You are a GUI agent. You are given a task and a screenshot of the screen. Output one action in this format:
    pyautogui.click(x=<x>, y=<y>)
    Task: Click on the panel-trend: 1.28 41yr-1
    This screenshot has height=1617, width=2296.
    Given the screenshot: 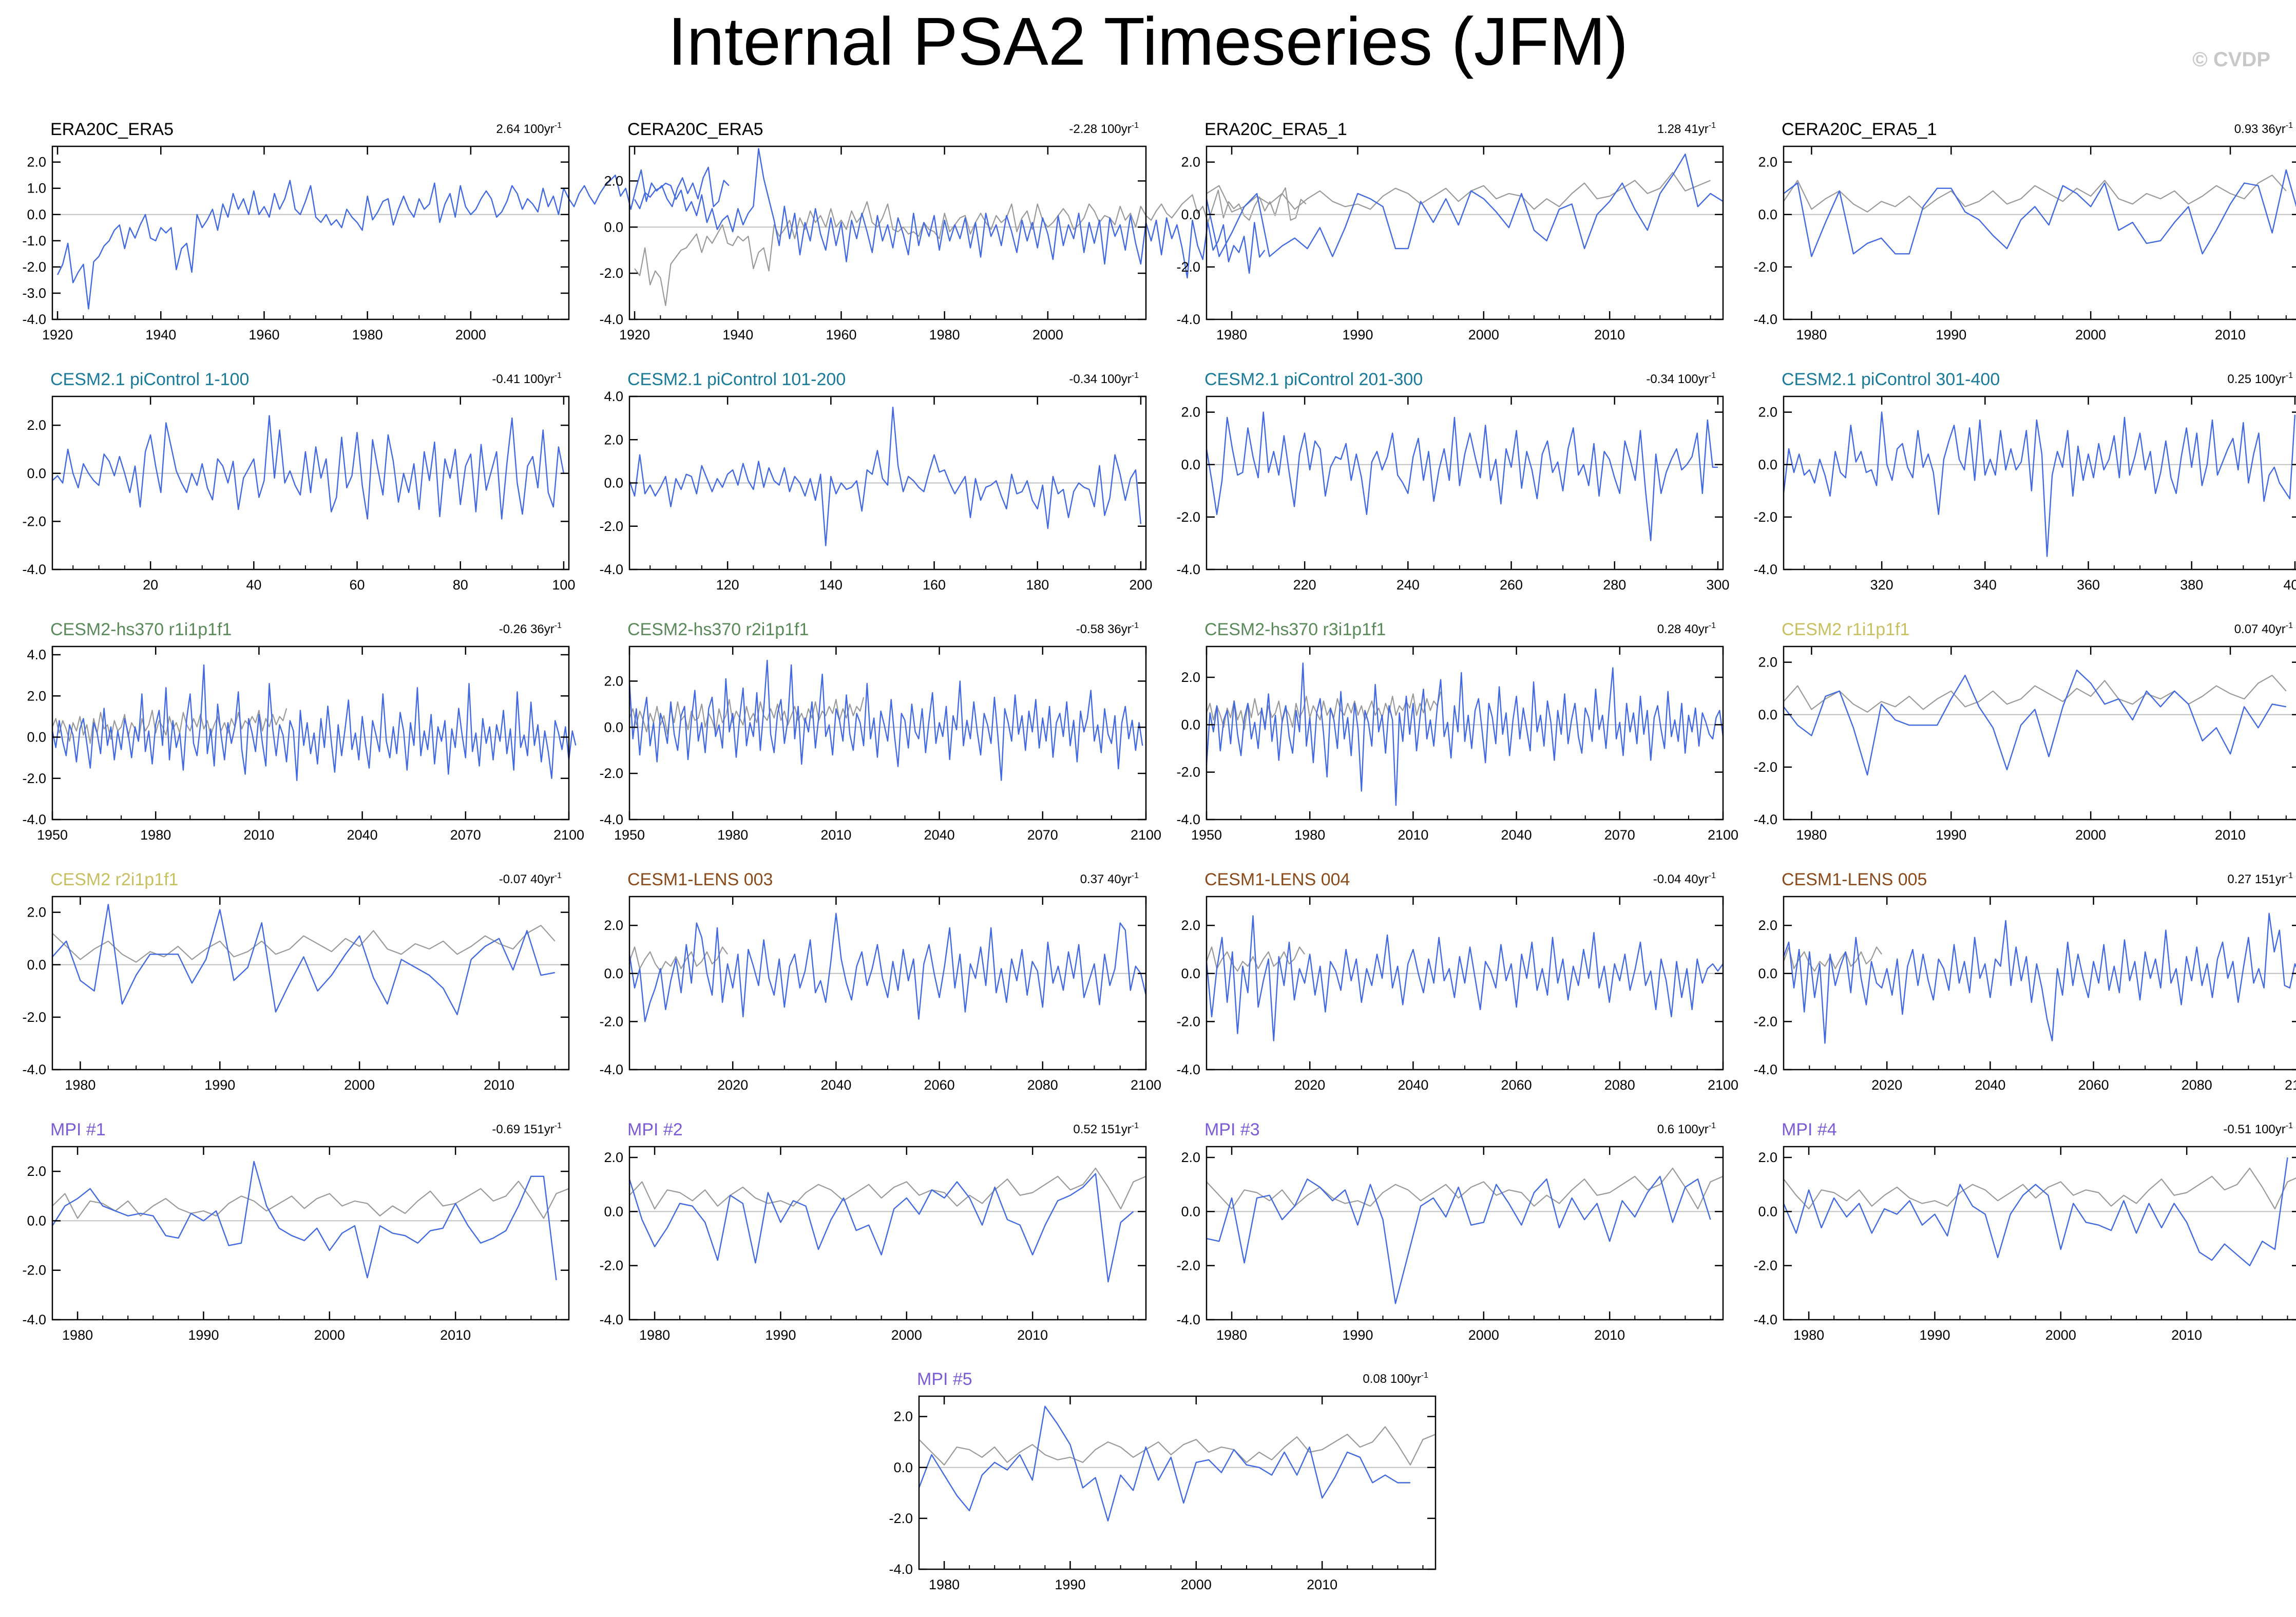 What is the action you would take?
    pyautogui.click(x=1687, y=129)
    